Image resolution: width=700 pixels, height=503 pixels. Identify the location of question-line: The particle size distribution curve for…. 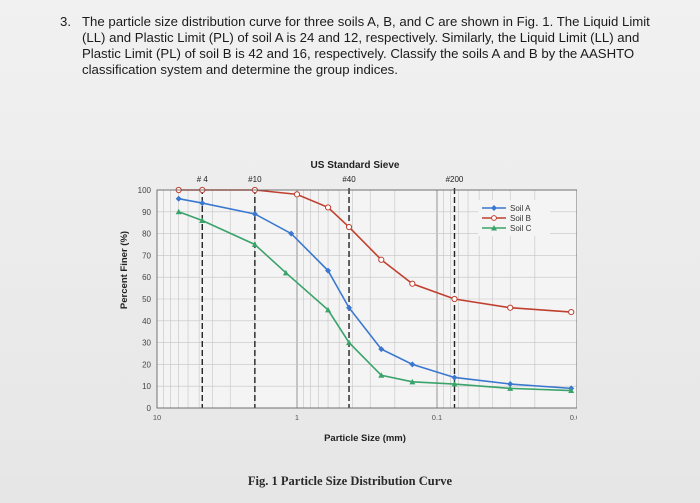
(366, 21).